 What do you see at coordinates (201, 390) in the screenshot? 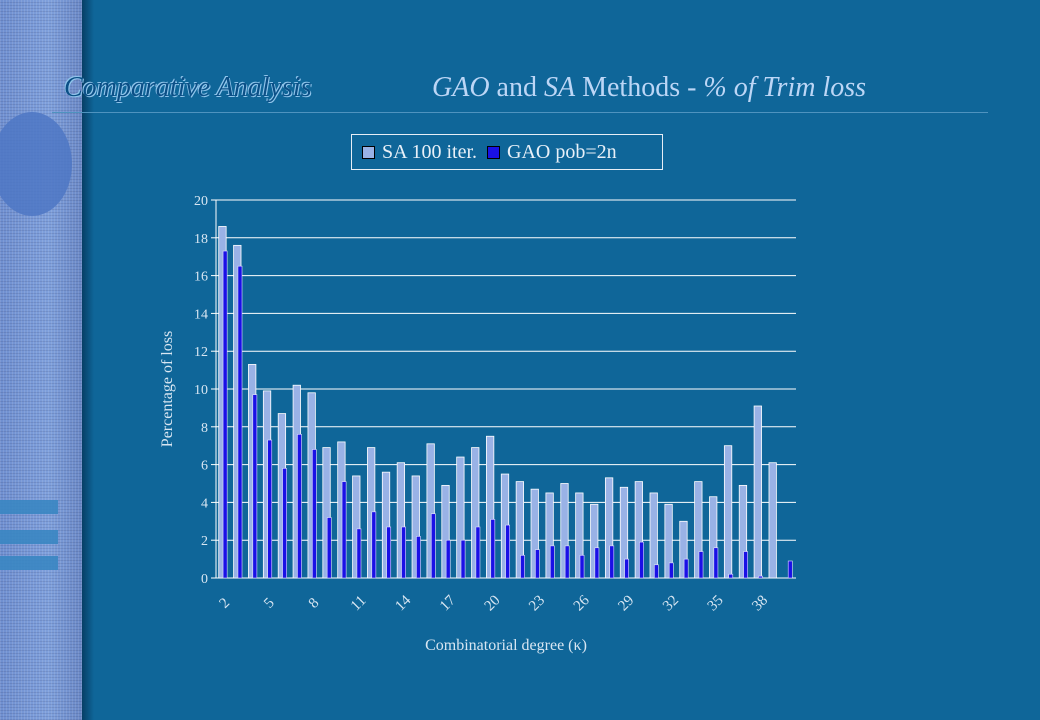
I see `y-tick-label: 10` at bounding box center [201, 390].